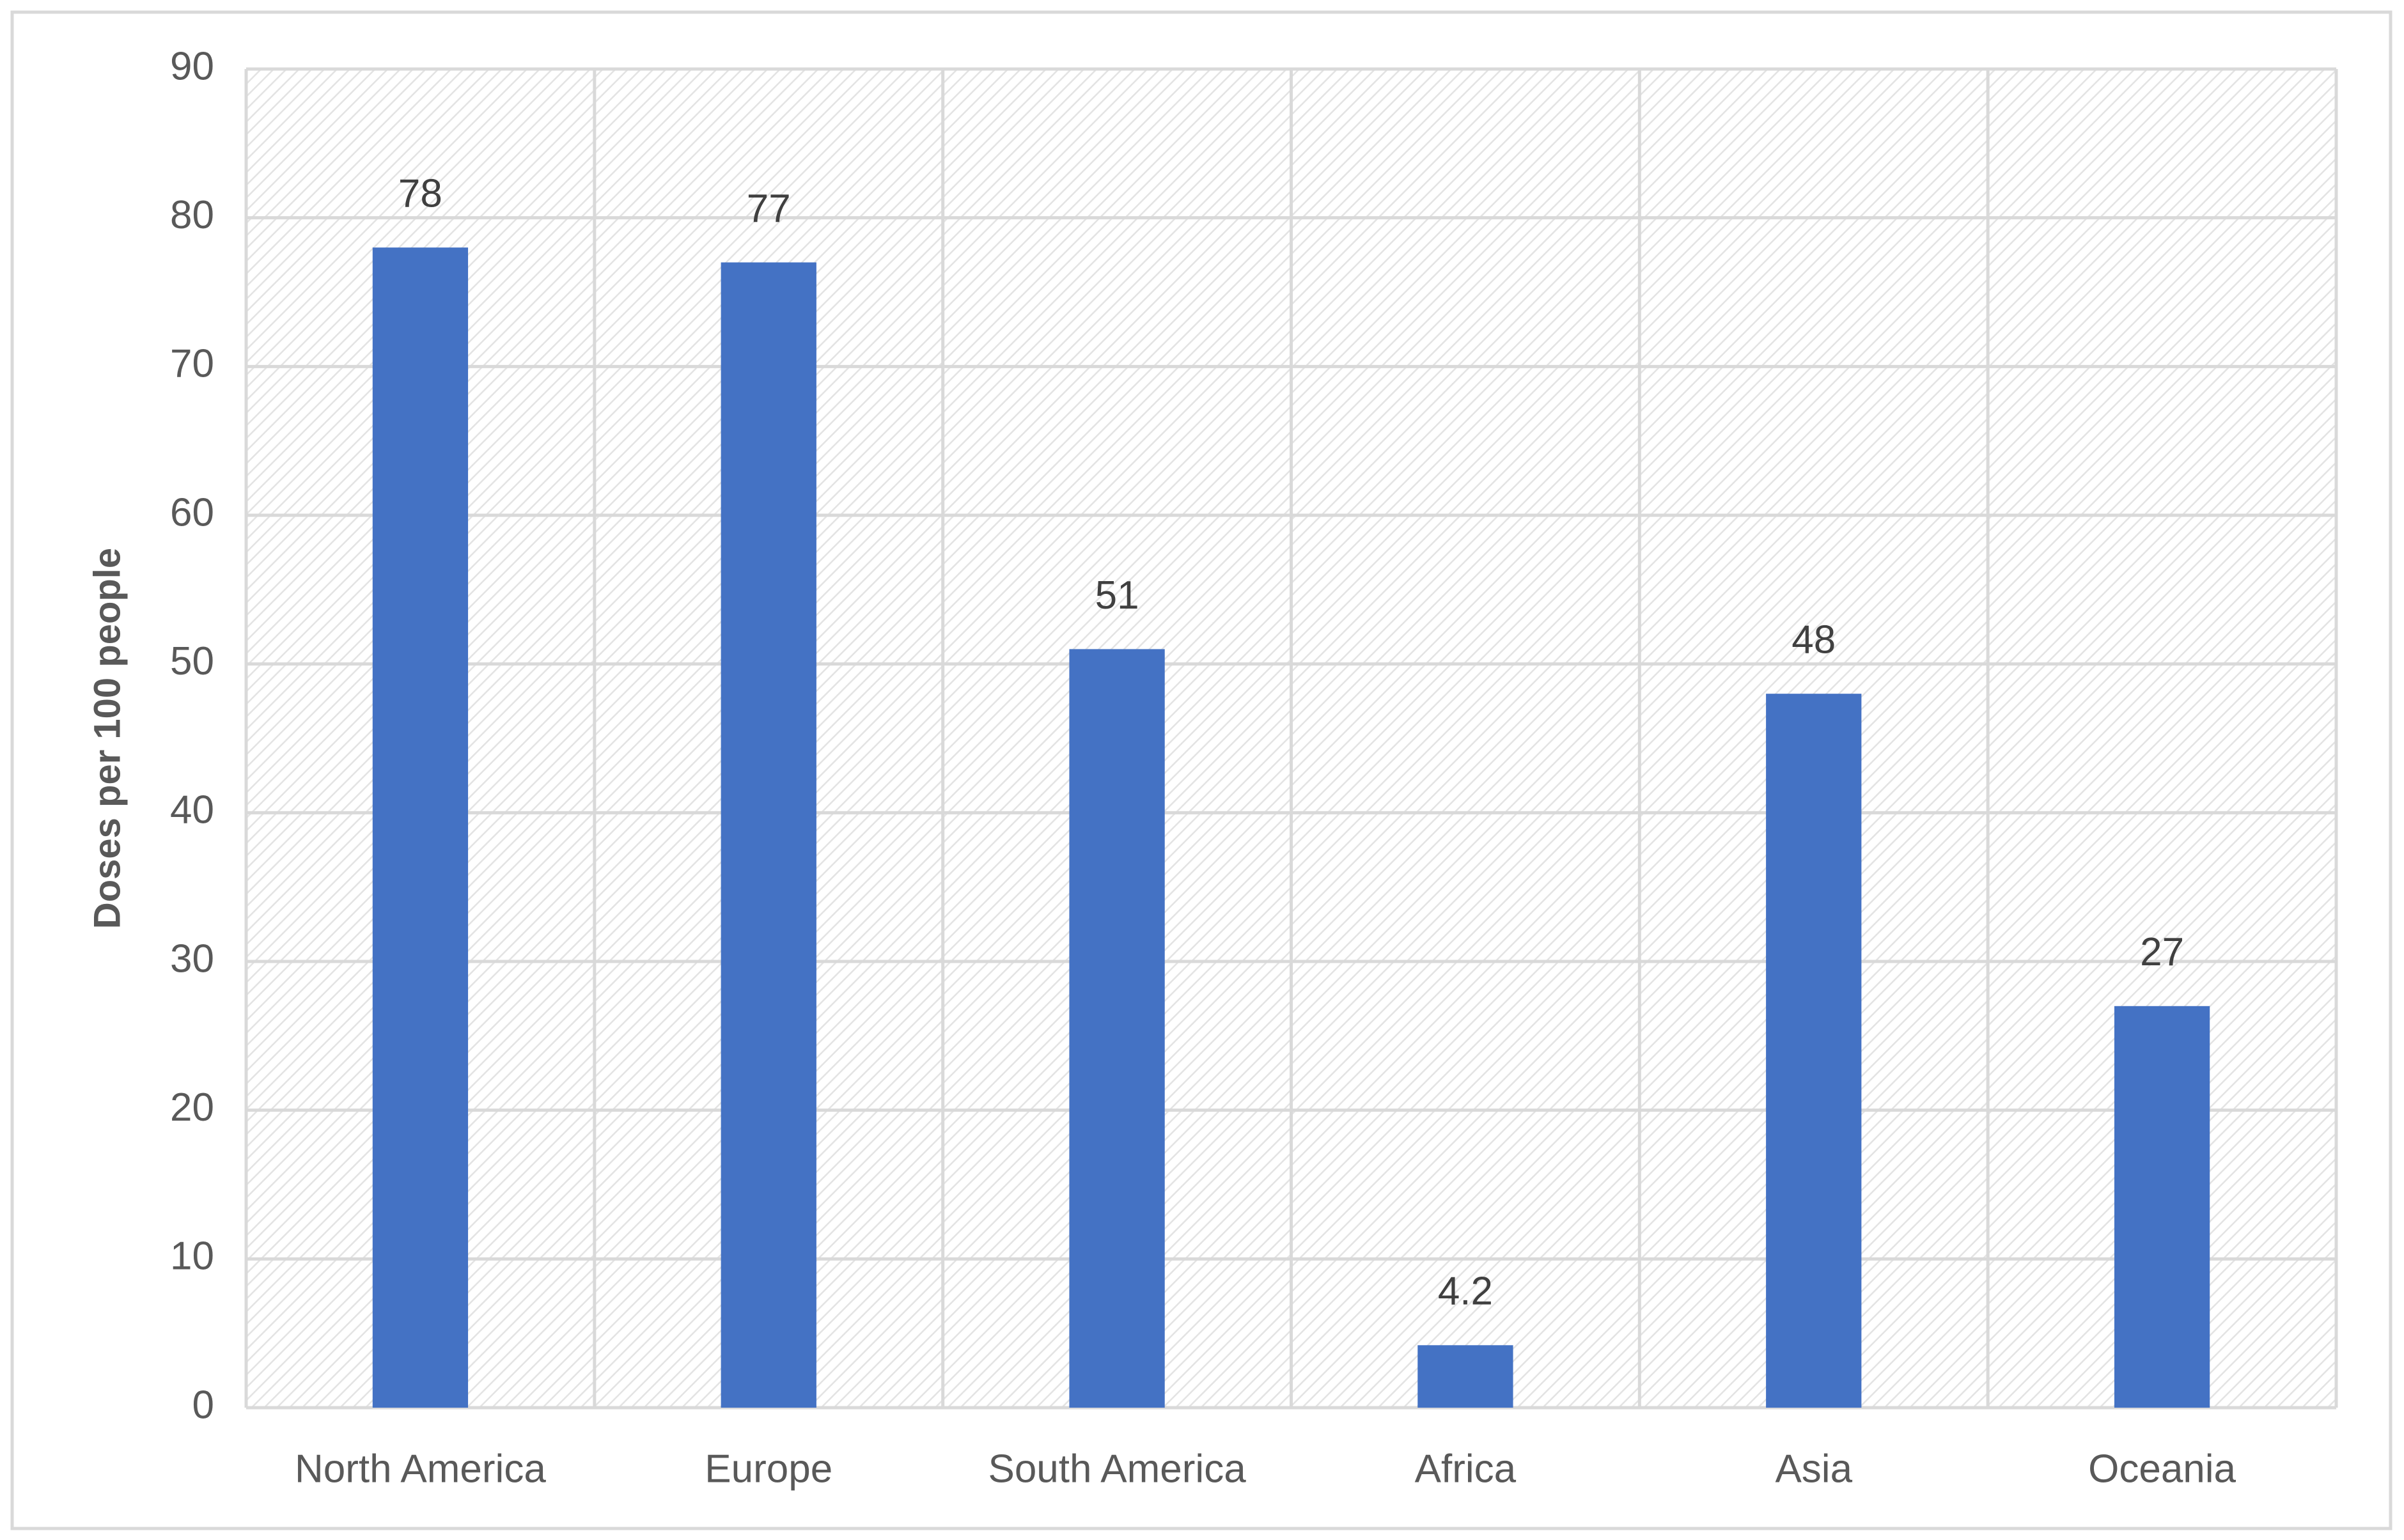 The image size is (2404, 1540). I want to click on x-tick-label: North America, so click(420, 1469).